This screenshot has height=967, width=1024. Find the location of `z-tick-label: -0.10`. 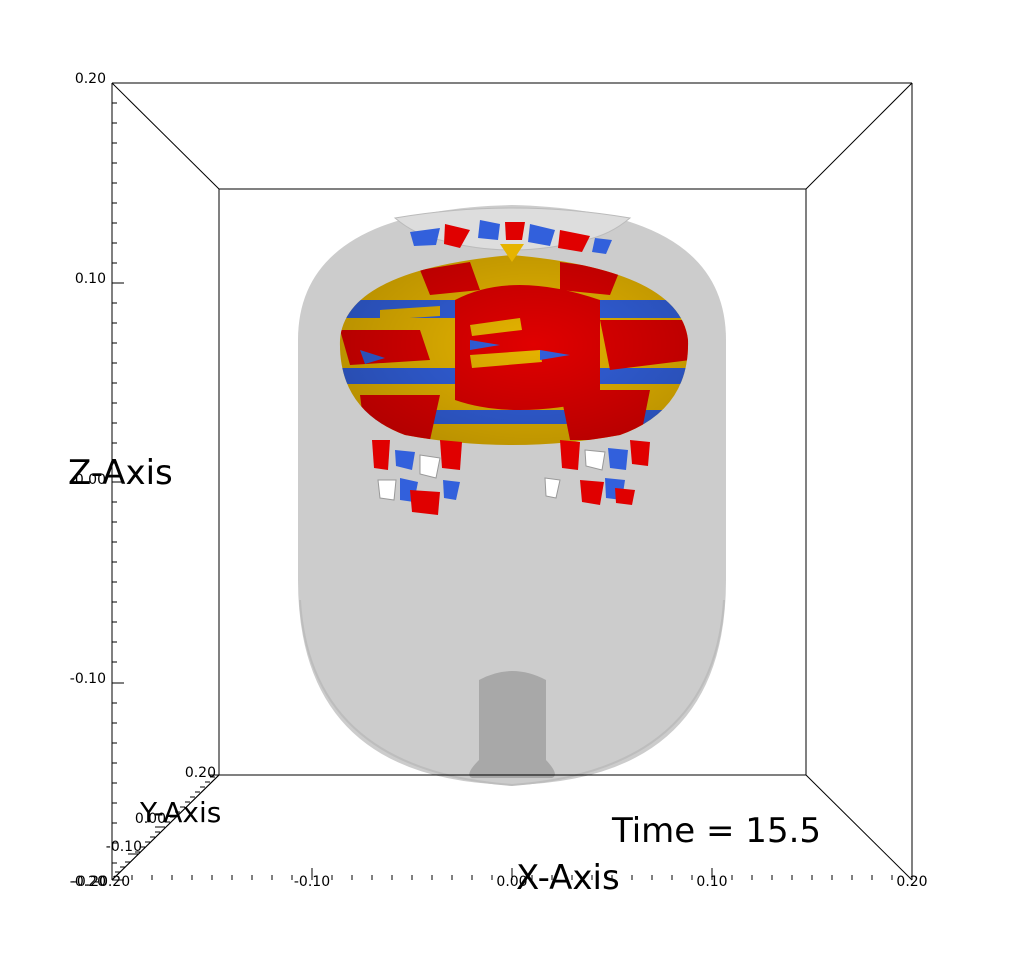

z-tick-label: -0.10 is located at coordinates (88, 679).